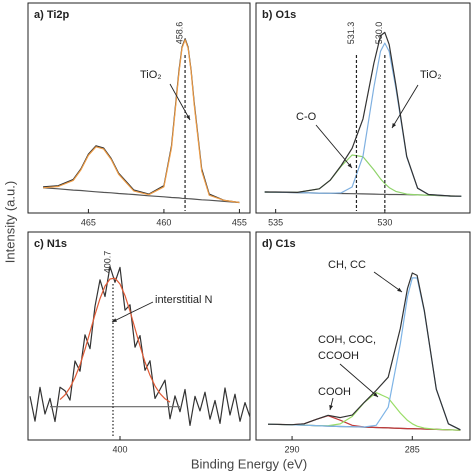 The image size is (474, 475). Describe the element at coordinates (275, 222) in the screenshot. I see `x-tick-label: 535` at that location.